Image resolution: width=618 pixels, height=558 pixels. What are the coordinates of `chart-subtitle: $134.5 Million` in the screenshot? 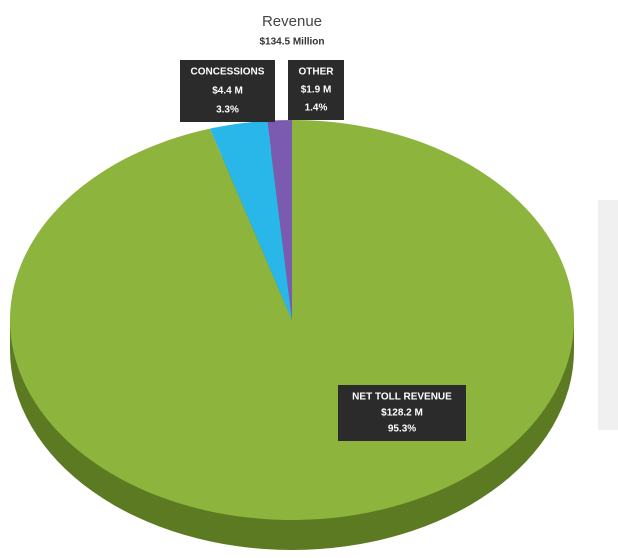 It's located at (291, 42).